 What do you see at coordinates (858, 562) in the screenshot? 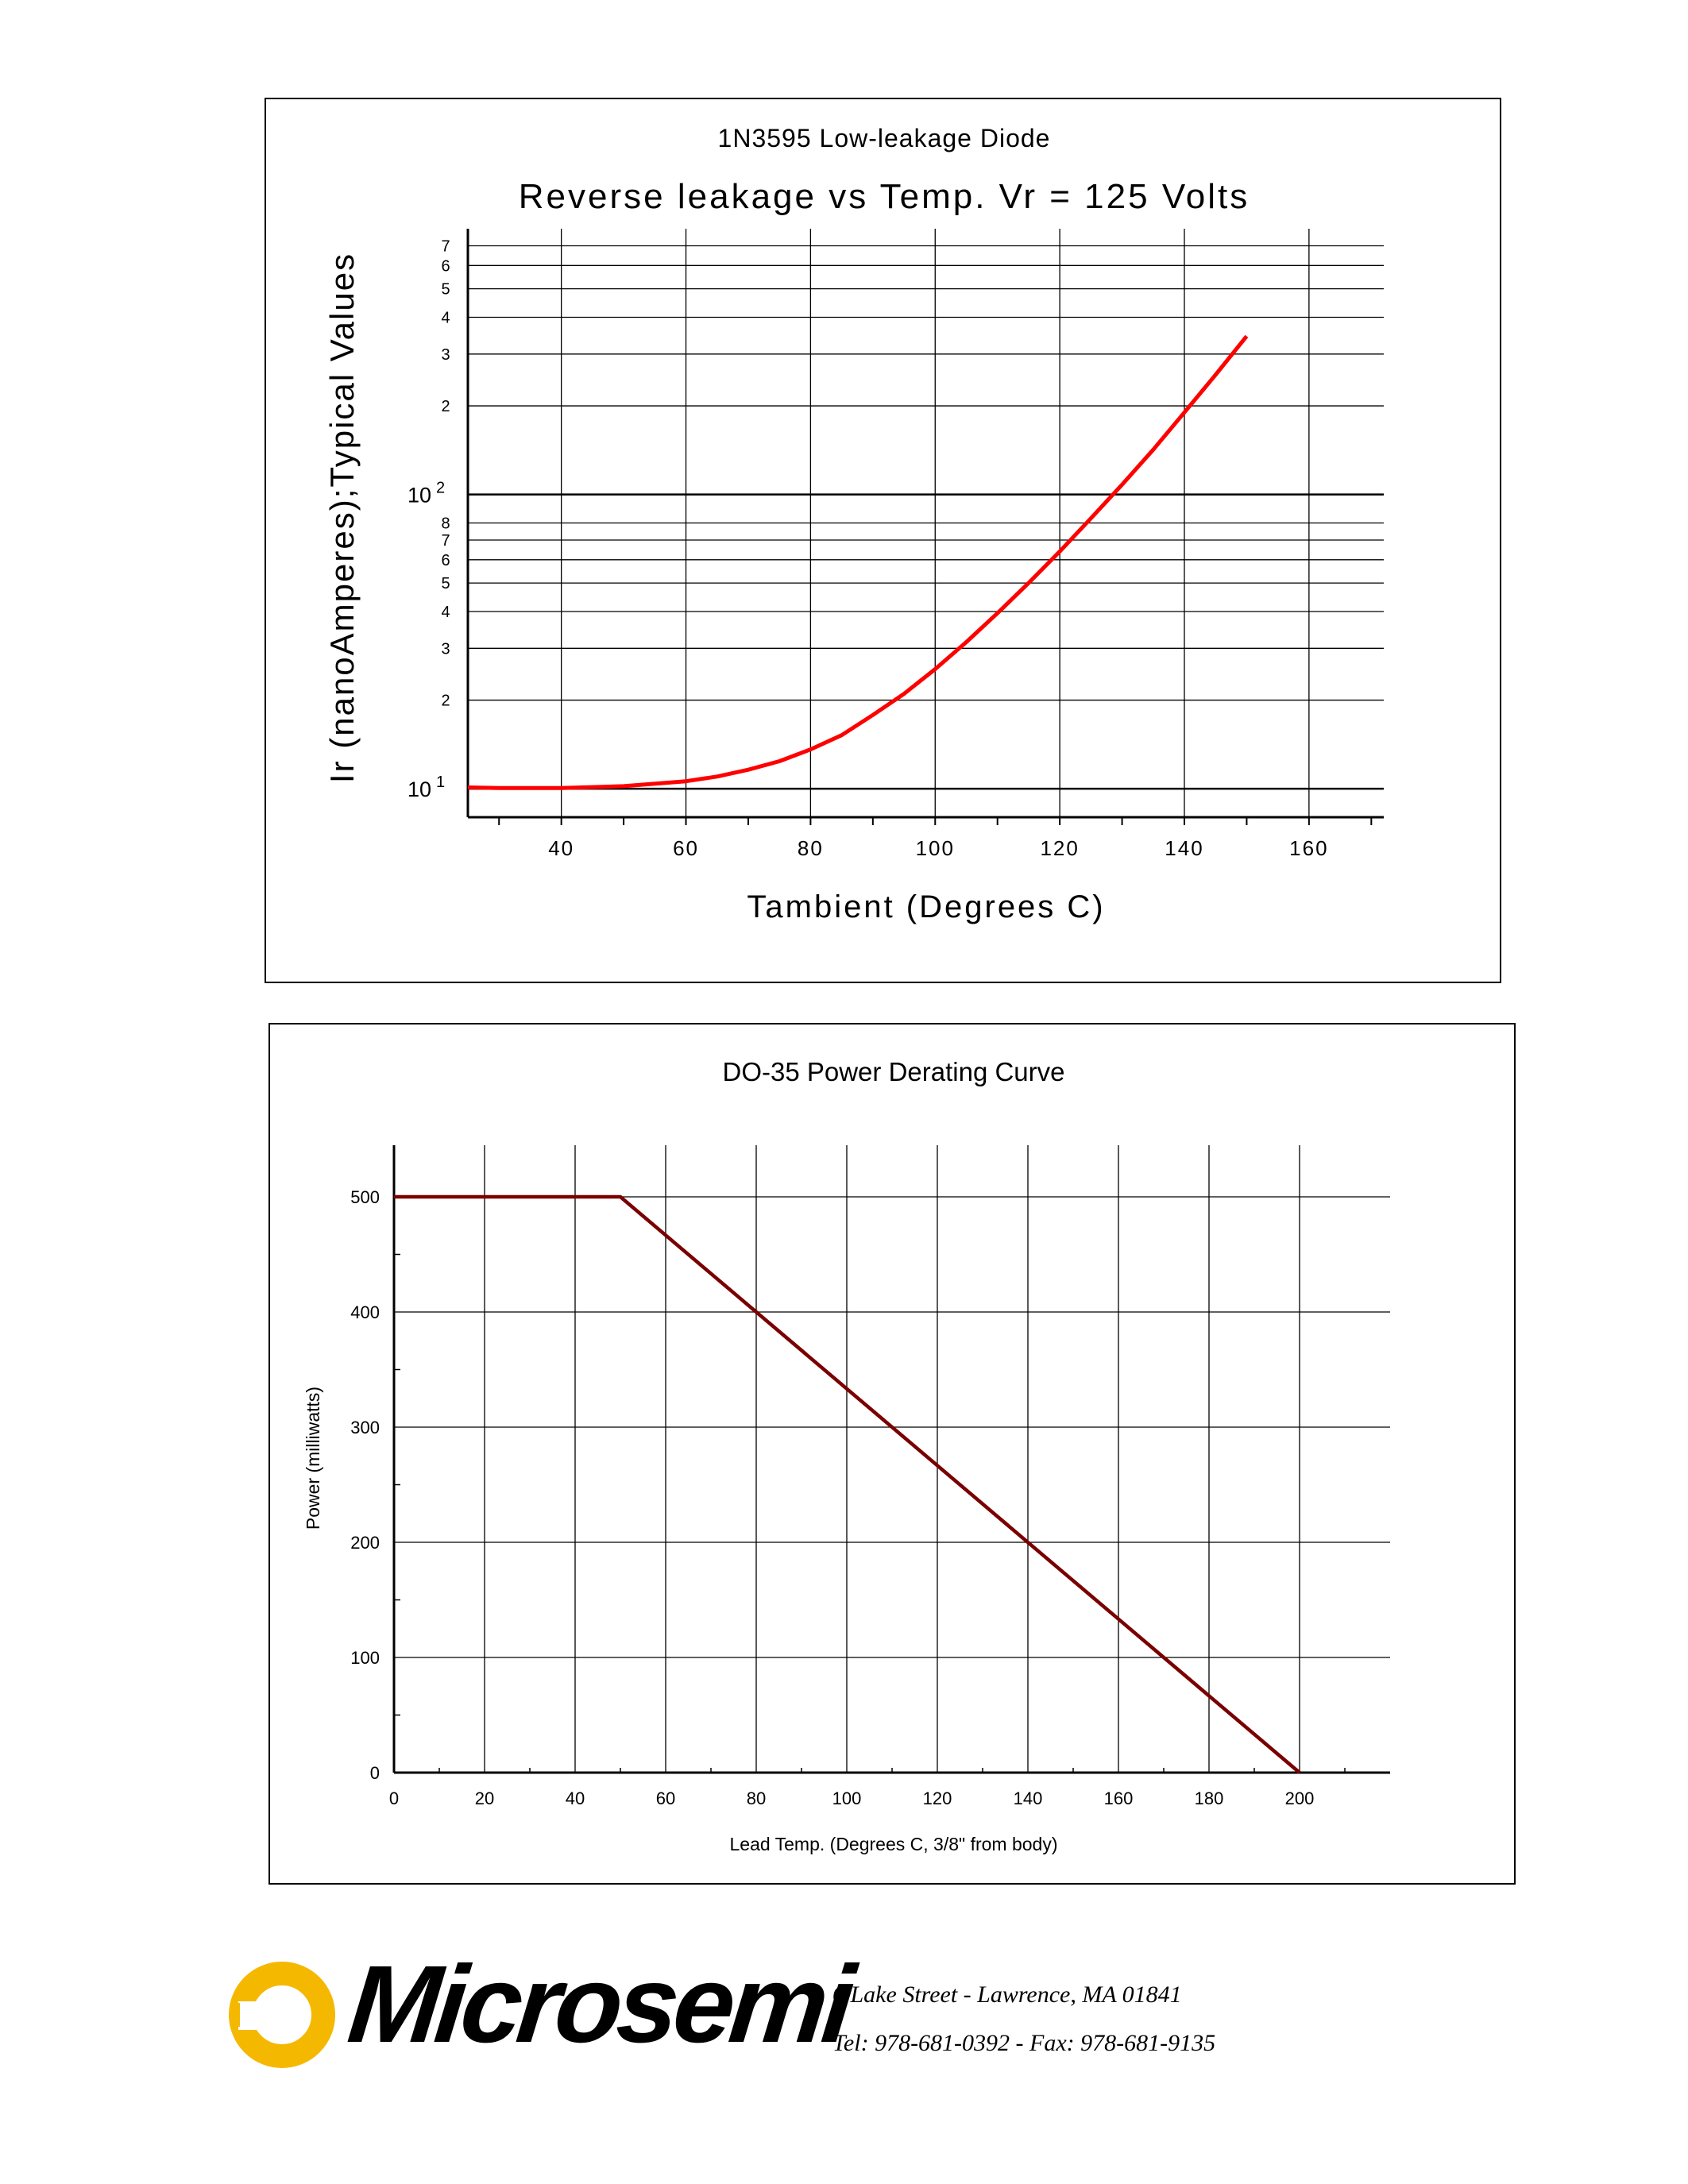
I see `leakage-series-line` at bounding box center [858, 562].